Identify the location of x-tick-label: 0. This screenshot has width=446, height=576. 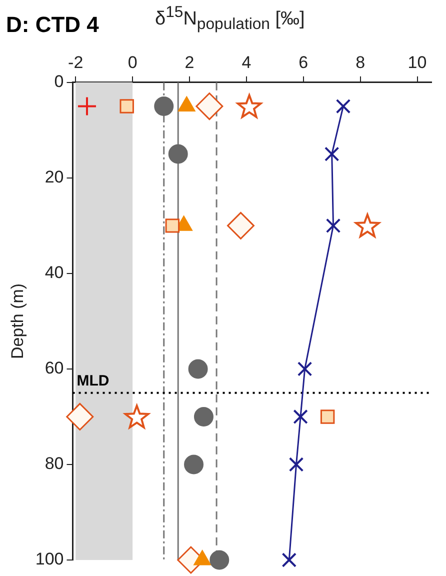
(133, 62).